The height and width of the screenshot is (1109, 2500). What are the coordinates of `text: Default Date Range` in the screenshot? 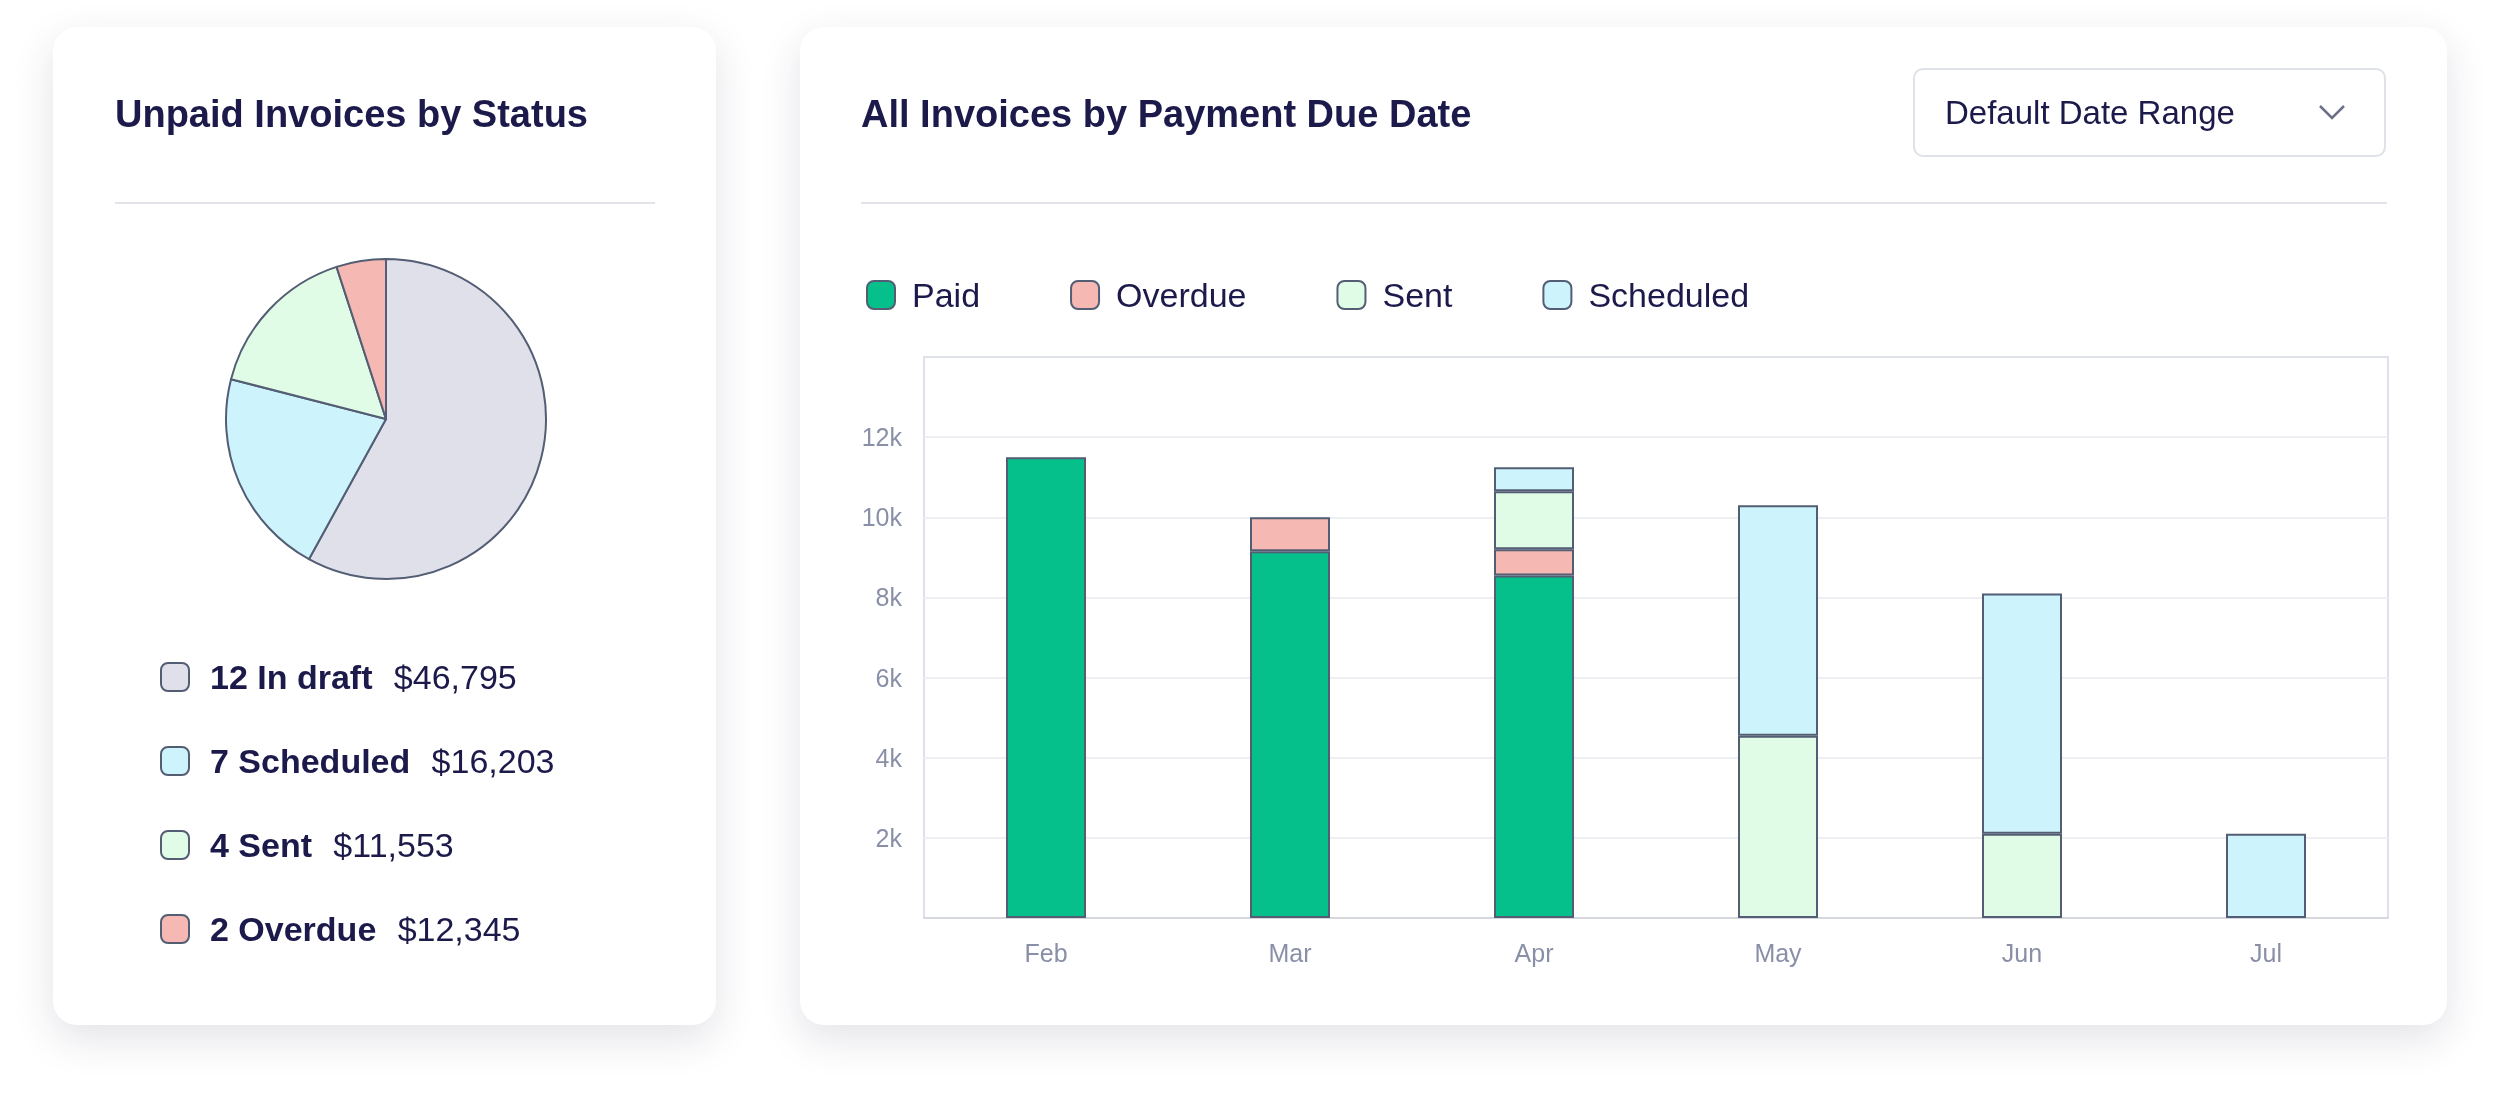 It's located at (2090, 112).